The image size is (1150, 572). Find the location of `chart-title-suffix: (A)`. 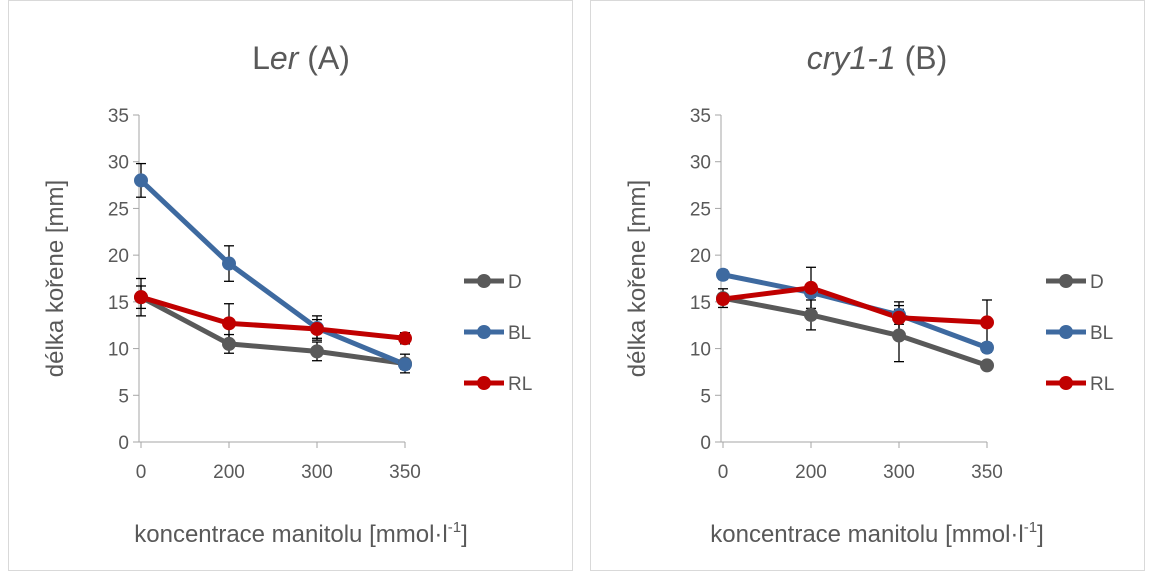

chart-title-suffix: (A) is located at coordinates (324, 58).